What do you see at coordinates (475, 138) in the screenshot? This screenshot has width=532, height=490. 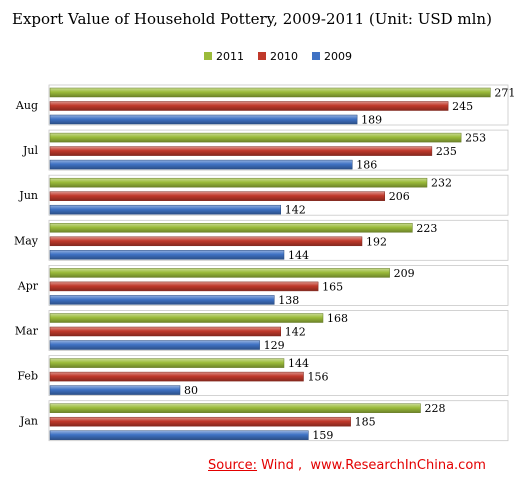 I see `value-label-Jul-2011: 253` at bounding box center [475, 138].